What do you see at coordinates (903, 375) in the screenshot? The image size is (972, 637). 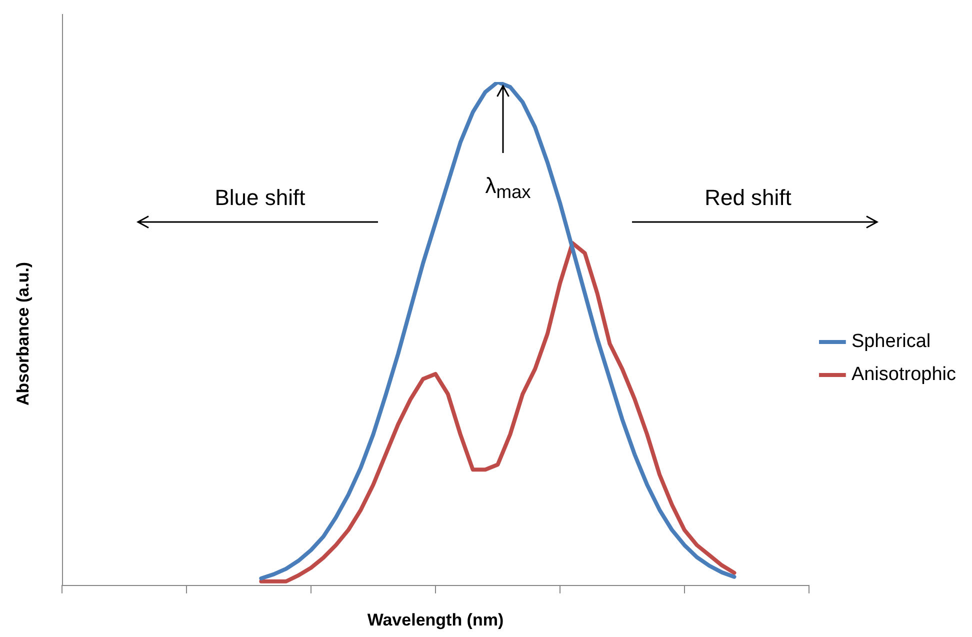 I see `legend-label: Anisotrophic` at bounding box center [903, 375].